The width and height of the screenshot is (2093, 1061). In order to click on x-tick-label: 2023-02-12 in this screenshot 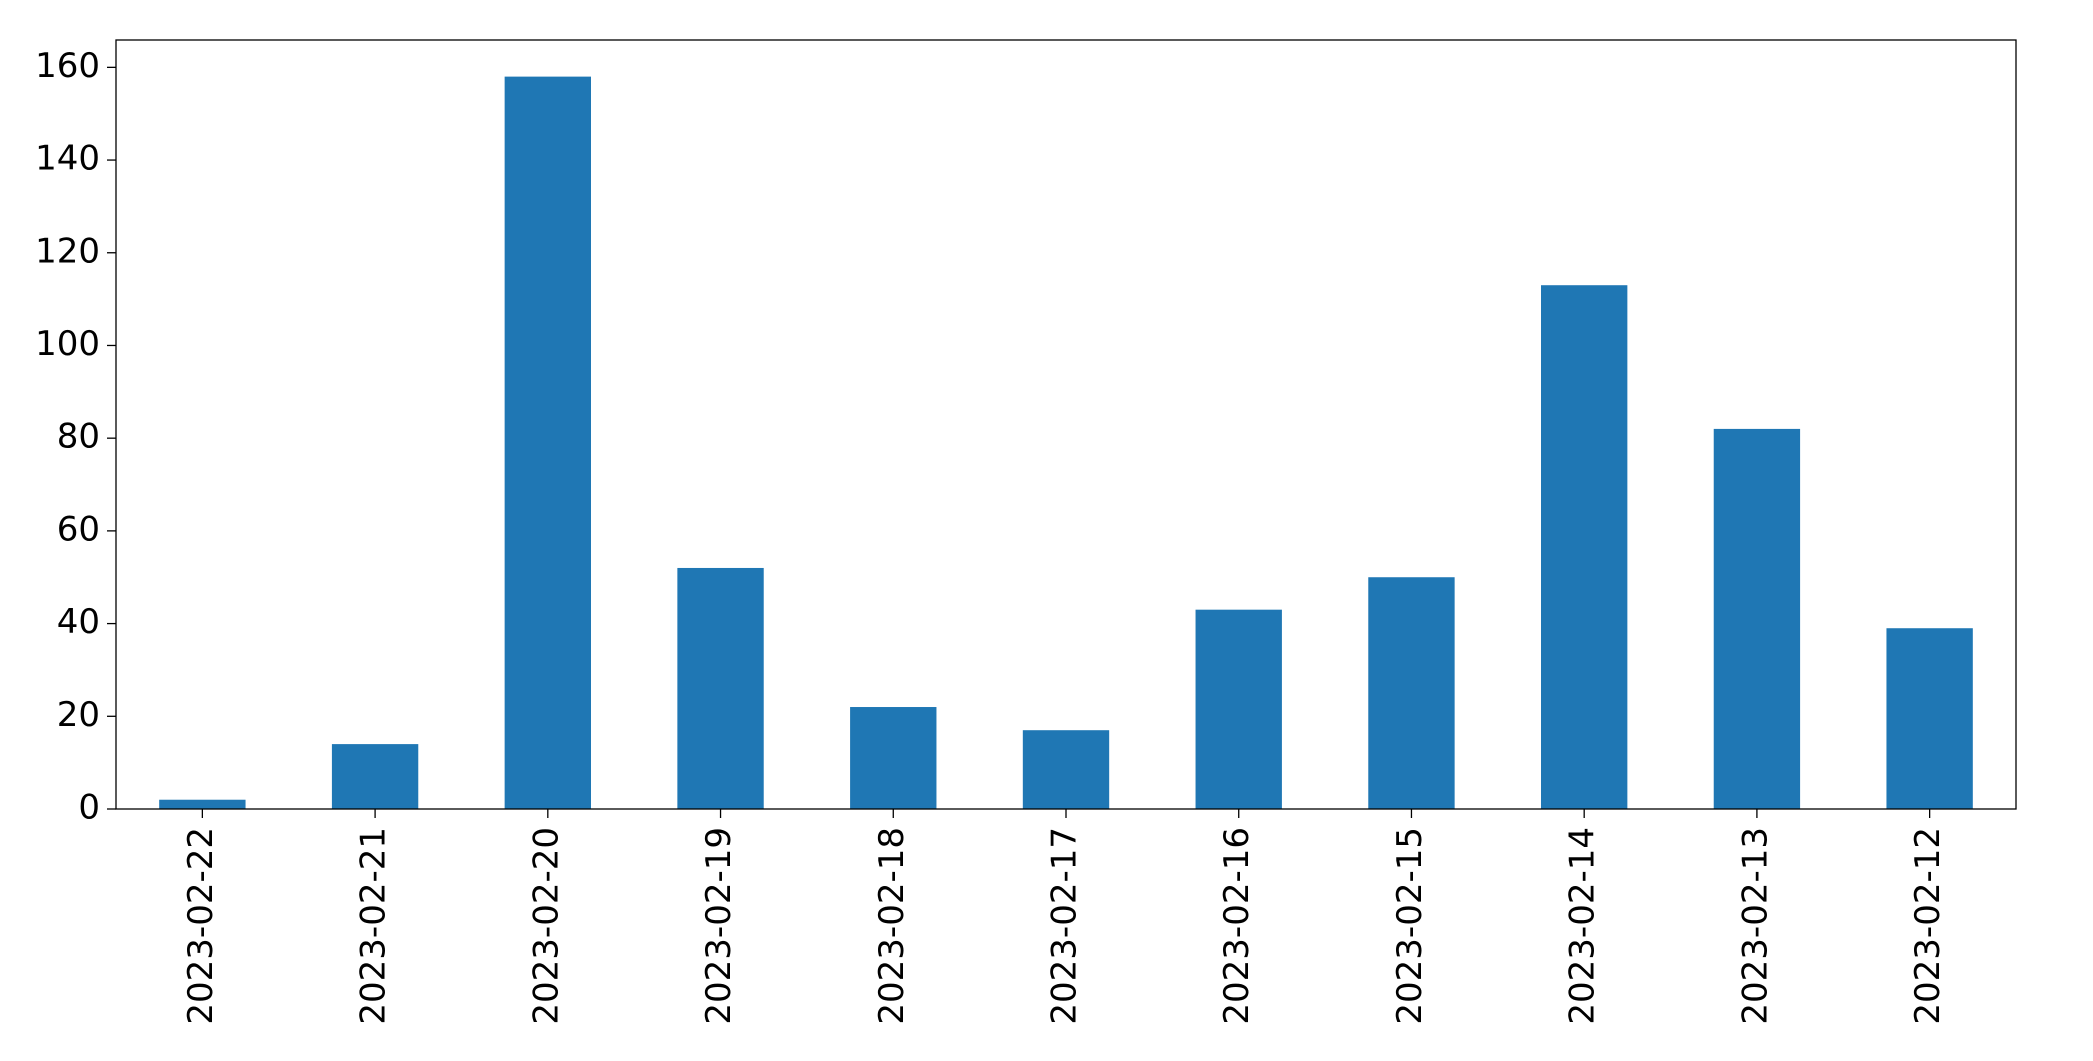, I will do `click(1928, 926)`.